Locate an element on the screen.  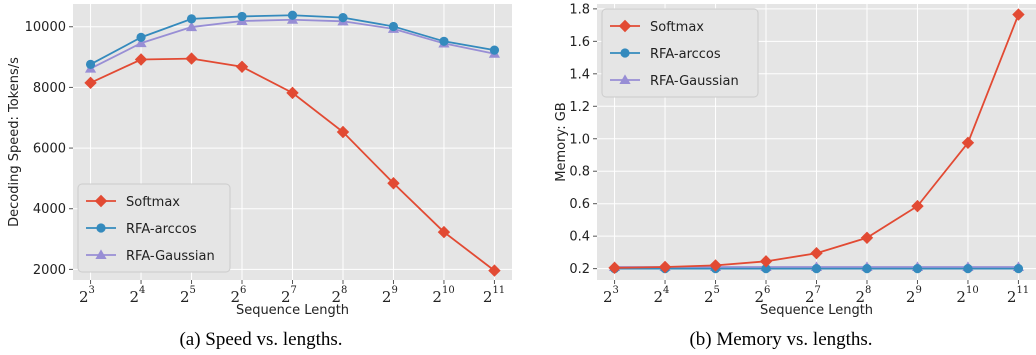
x-tick-exponent: 8 is located at coordinates (344, 290).